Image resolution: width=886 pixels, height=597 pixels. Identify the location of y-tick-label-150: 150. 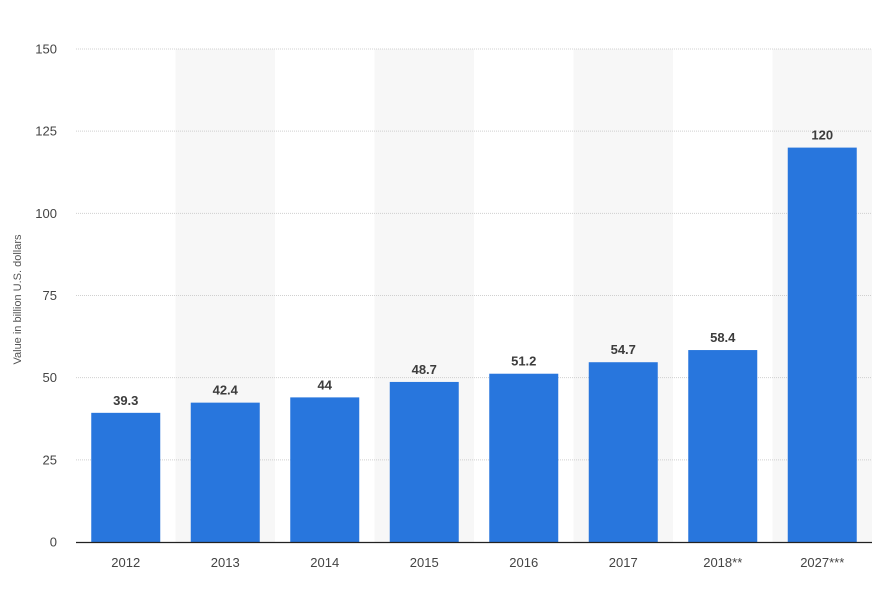
(46, 49).